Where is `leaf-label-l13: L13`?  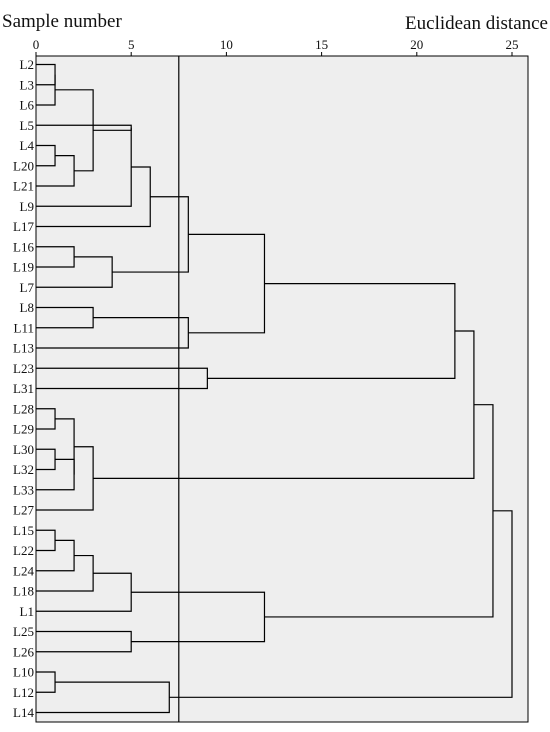 leaf-label-l13: L13 is located at coordinates (23, 348).